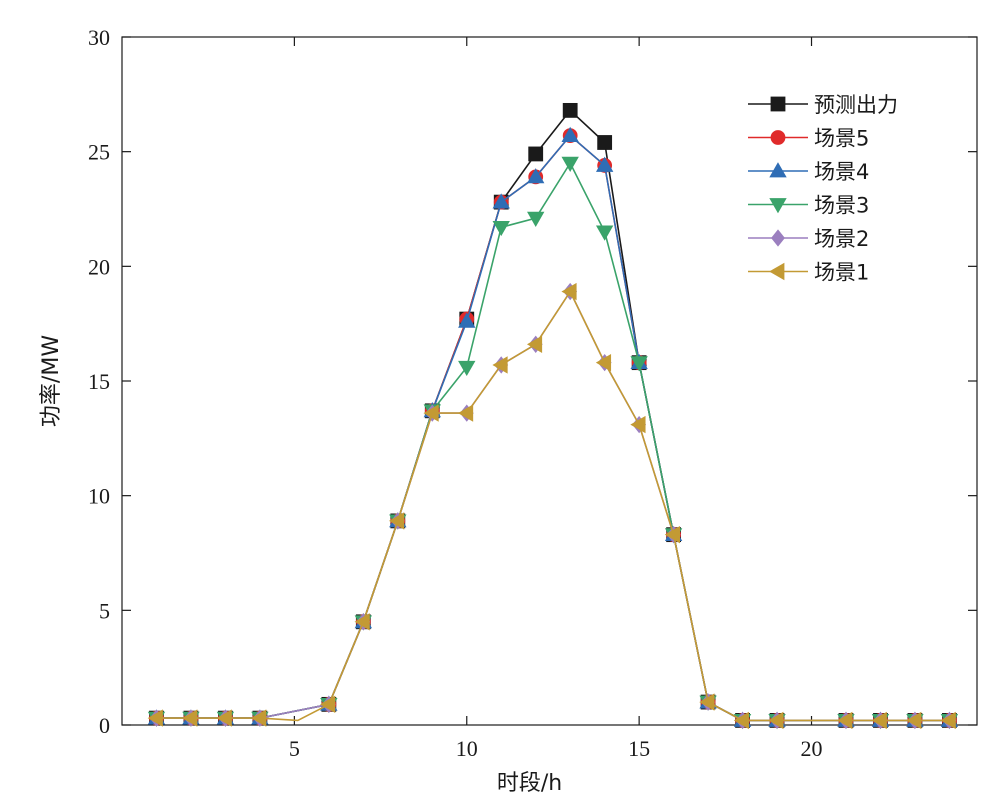 This screenshot has width=985, height=807. Describe the element at coordinates (104, 725) in the screenshot. I see `y-tick-label: 0` at that location.